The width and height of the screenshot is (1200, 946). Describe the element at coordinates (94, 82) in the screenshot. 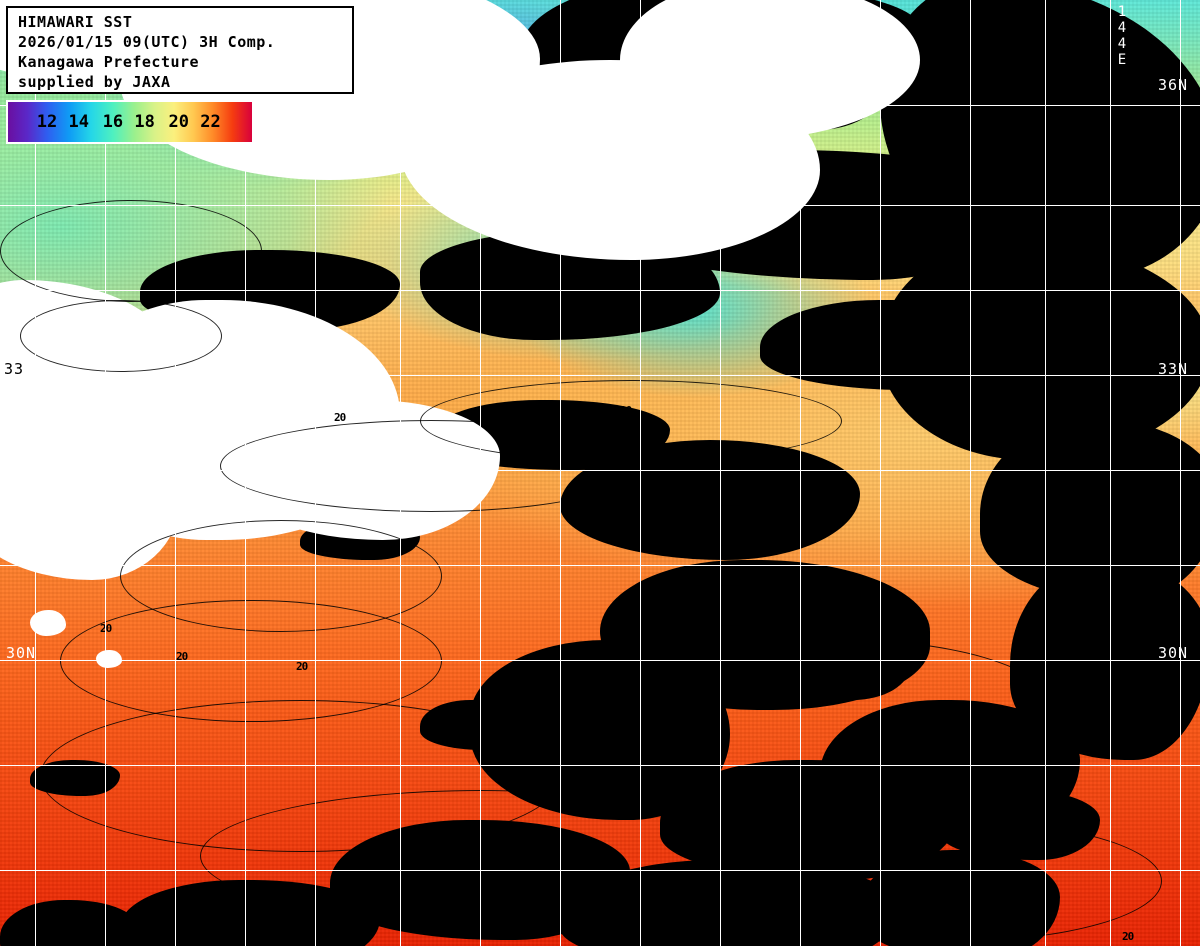

I see `info-credit: supplied by JAXA` at that location.